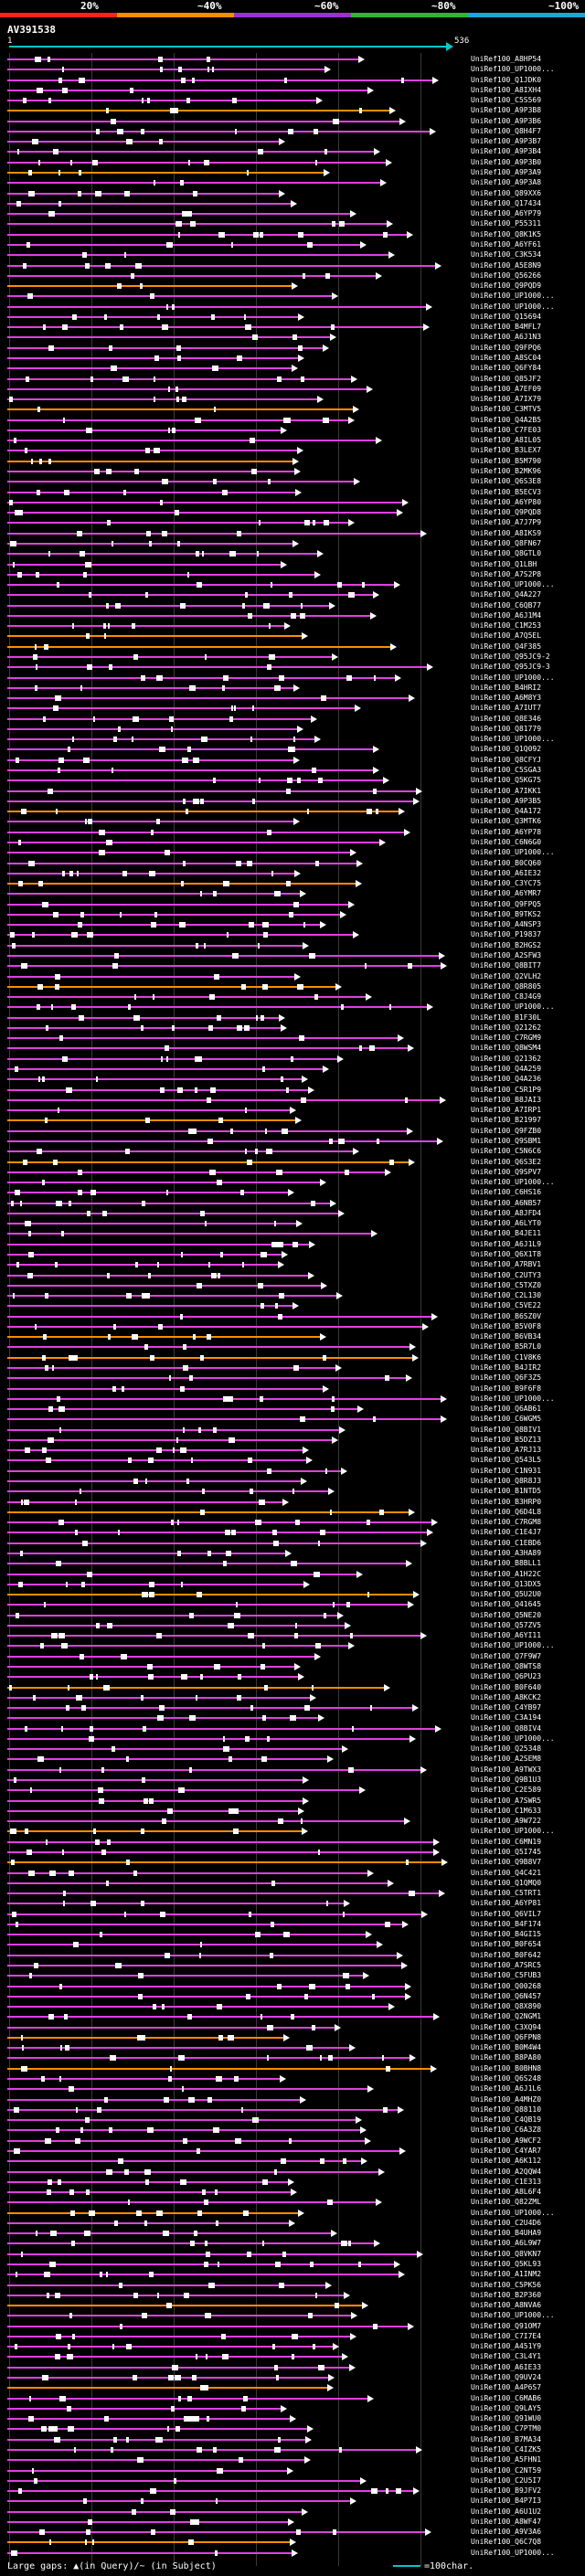 The image size is (585, 2576). What do you see at coordinates (507, 1676) in the screenshot?
I see `hit-accession: UniRef100_Q6PU23` at bounding box center [507, 1676].